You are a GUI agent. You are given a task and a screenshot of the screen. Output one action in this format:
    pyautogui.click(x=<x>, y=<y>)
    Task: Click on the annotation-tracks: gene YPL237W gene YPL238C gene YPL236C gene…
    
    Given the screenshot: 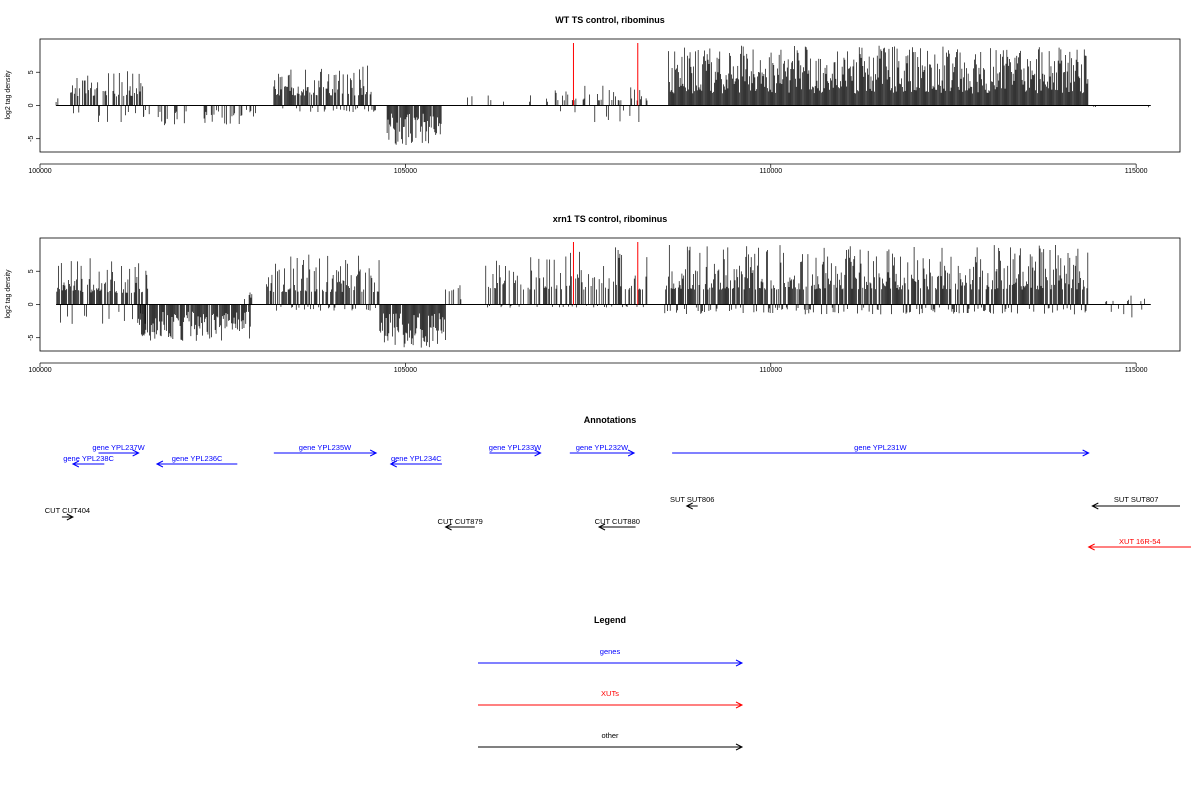 What is the action you would take?
    pyautogui.click(x=618, y=497)
    